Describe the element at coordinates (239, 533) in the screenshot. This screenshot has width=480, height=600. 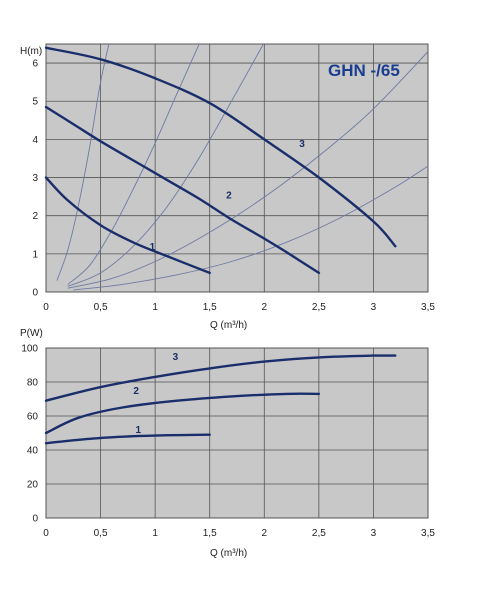
I see `power-x-tick-labels: 0 0,5 1 1,5 2 2,5 3 3,5` at that location.